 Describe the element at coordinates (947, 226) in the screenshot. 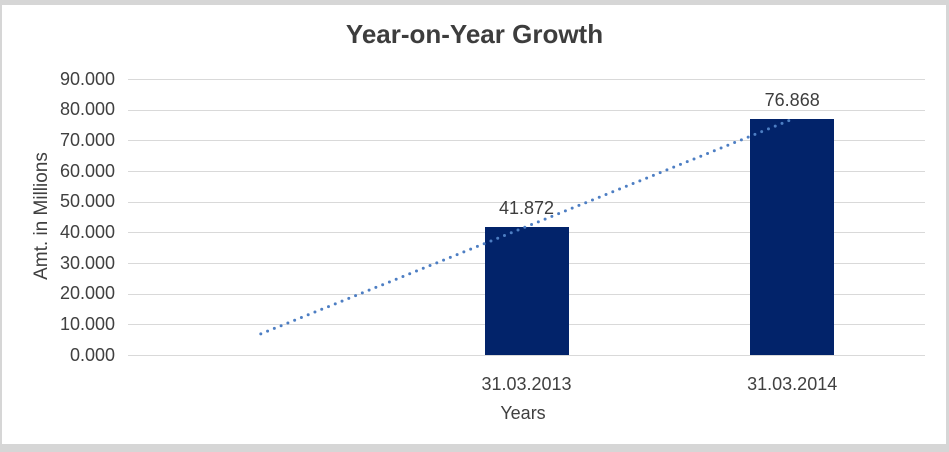

I see `chart-border-right` at that location.